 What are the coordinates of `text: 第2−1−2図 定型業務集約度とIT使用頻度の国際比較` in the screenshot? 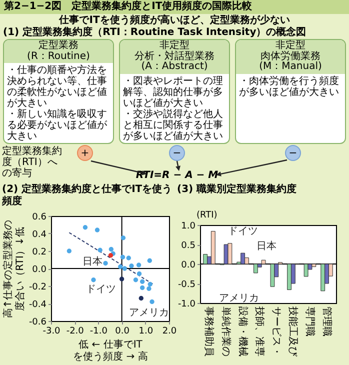 It's located at (174, 7).